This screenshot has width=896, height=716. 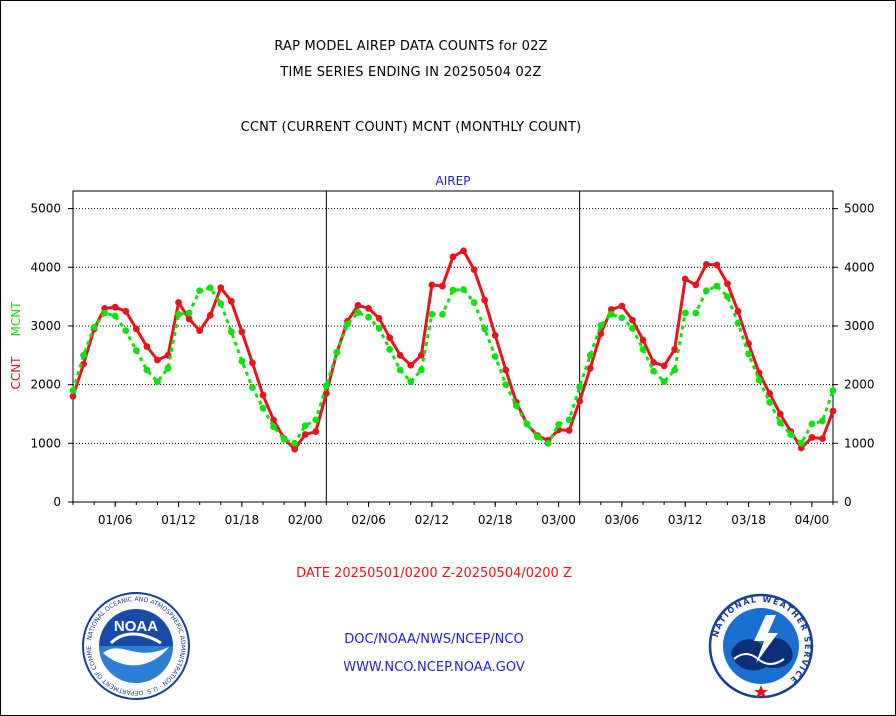 I want to click on y-axis-label-mcnt: MCNT, so click(x=16, y=319).